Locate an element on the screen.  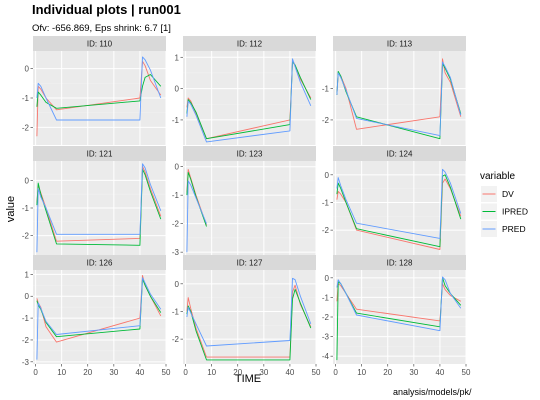
panel: ID: 110 0 -1 -2 is located at coordinates (94, 90).